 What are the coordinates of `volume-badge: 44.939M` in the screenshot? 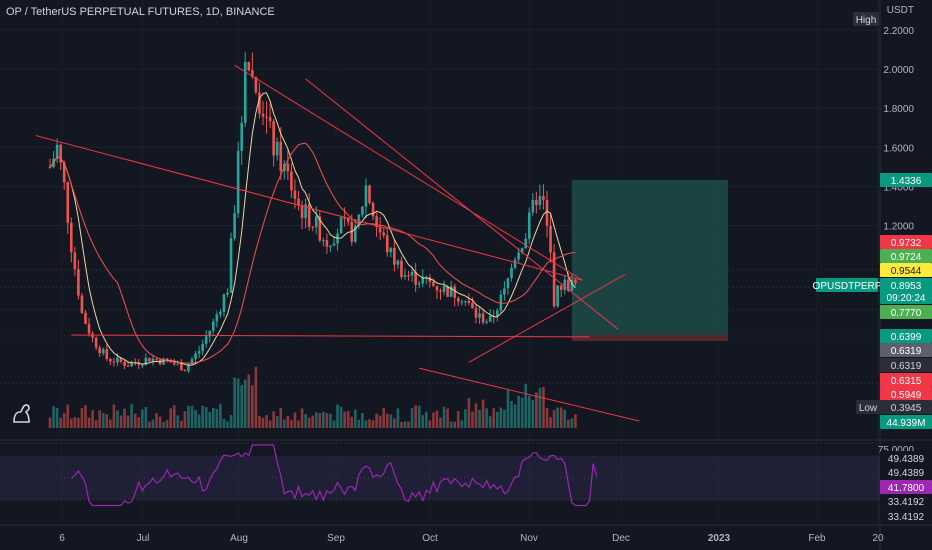 It's located at (906, 423).